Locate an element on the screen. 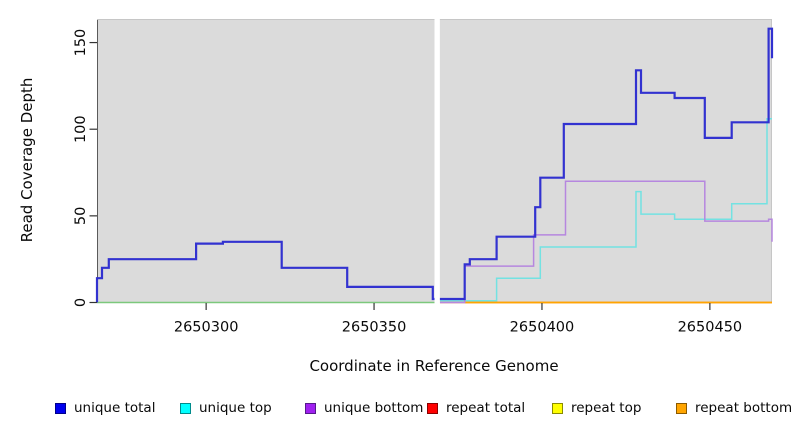 The height and width of the screenshot is (432, 792). x-tick-label: 2650350 is located at coordinates (374, 328).